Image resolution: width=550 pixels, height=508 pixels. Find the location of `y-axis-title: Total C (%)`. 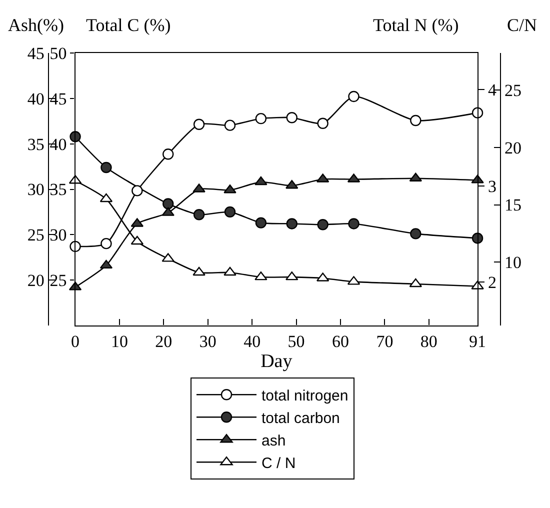

y-axis-title: Total C (%) is located at coordinates (128, 25).